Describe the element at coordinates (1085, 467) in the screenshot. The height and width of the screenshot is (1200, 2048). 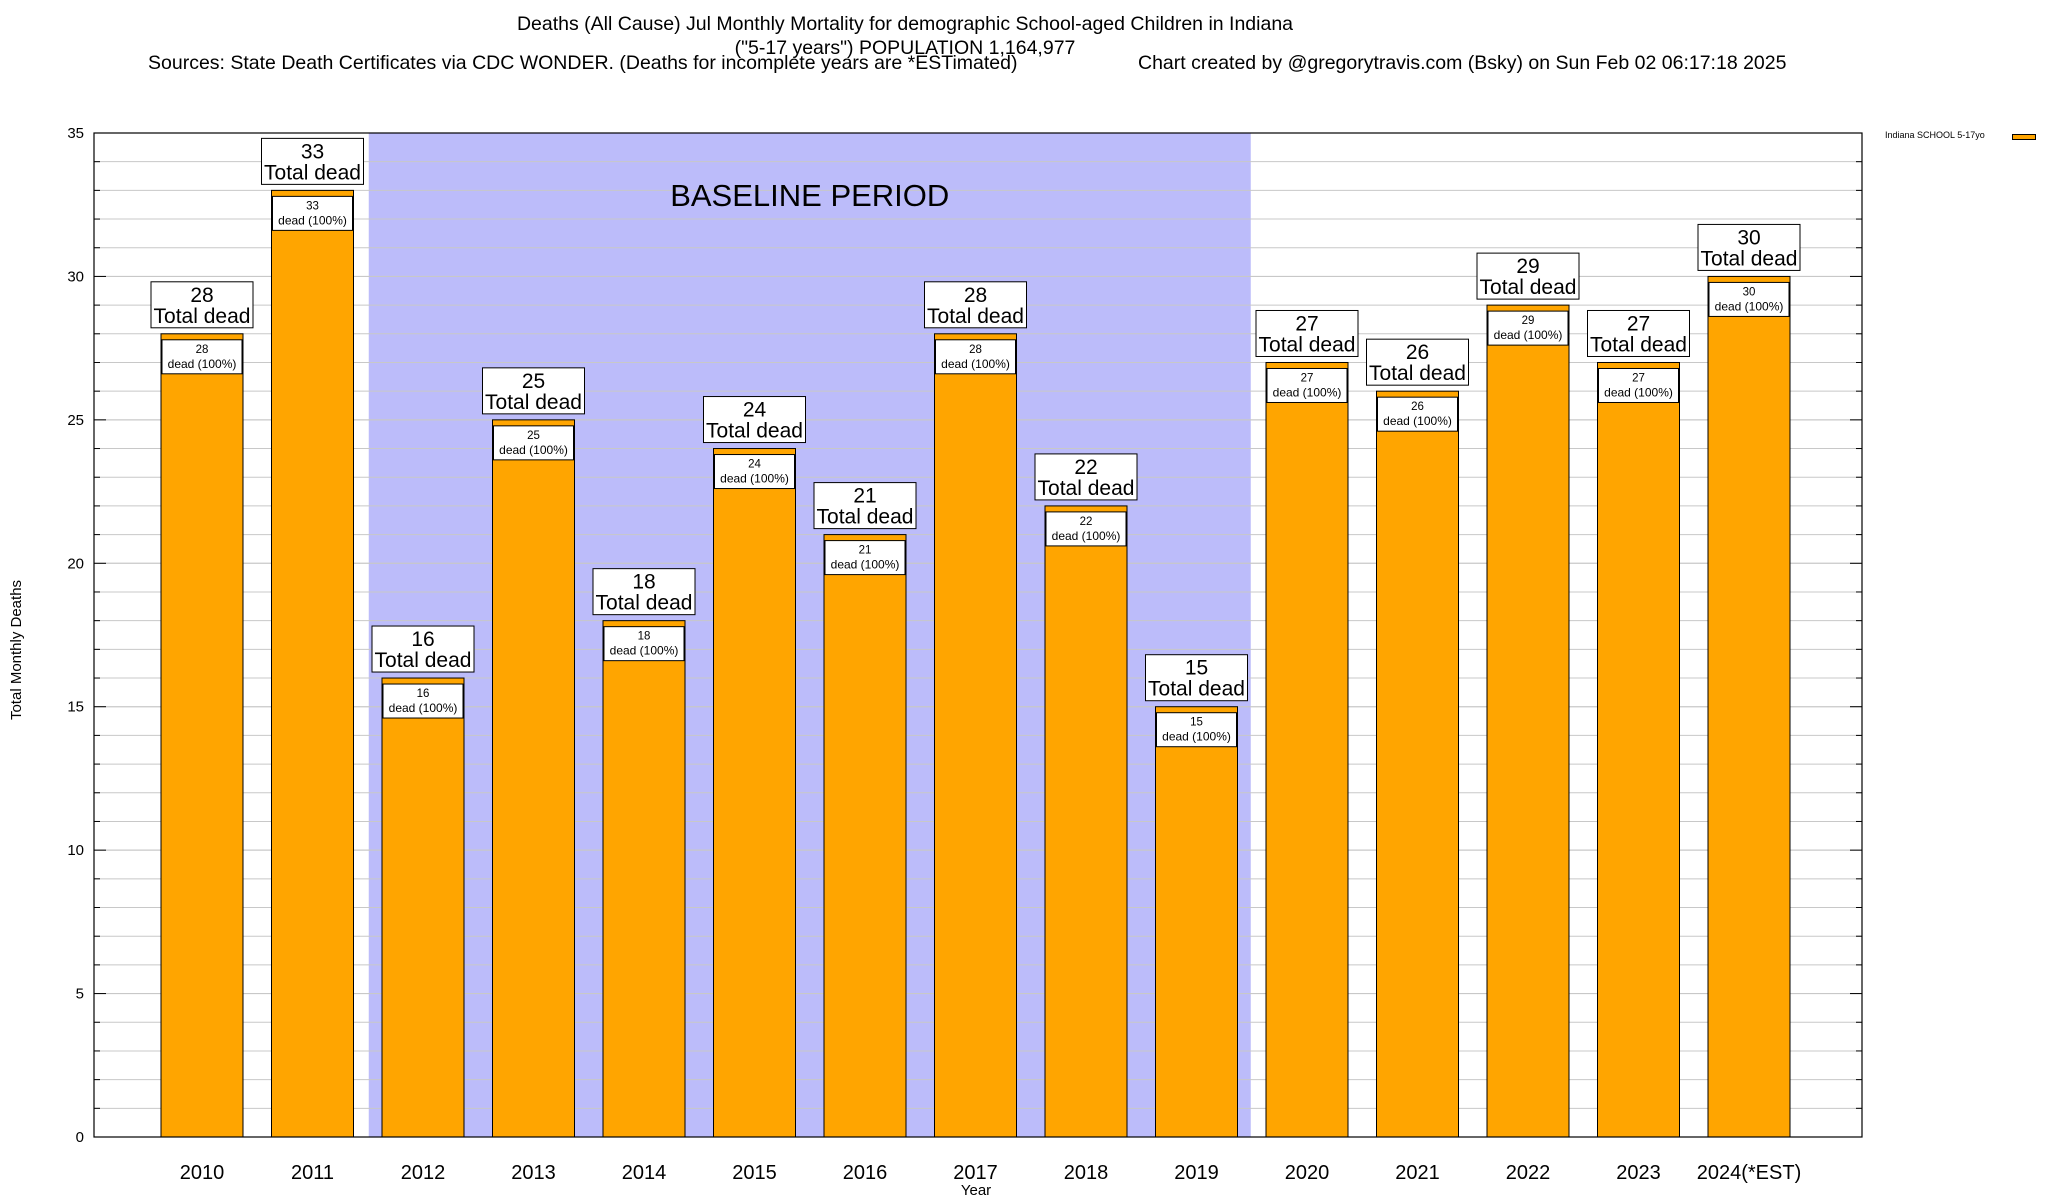
I see `bar-total-value: 22` at that location.